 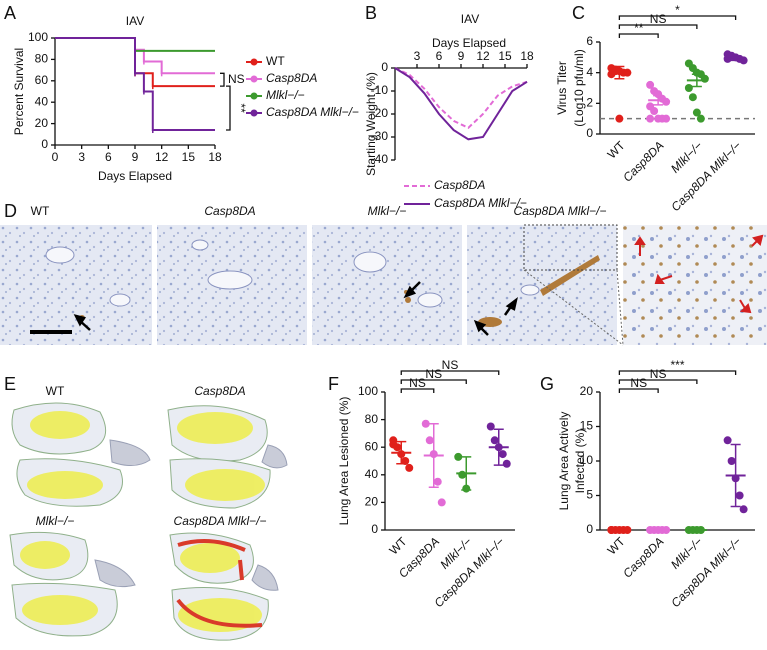 What do you see at coordinates (19, 91) in the screenshot?
I see `y-axis-label: Percent Survival` at bounding box center [19, 91].